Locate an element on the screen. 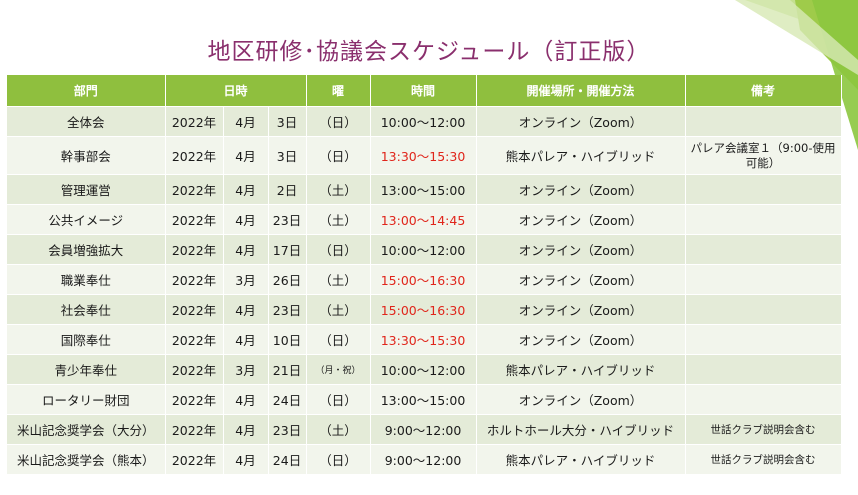 This screenshot has width=858, height=495. cell-dept: 社会奉仕 is located at coordinates (86, 309).